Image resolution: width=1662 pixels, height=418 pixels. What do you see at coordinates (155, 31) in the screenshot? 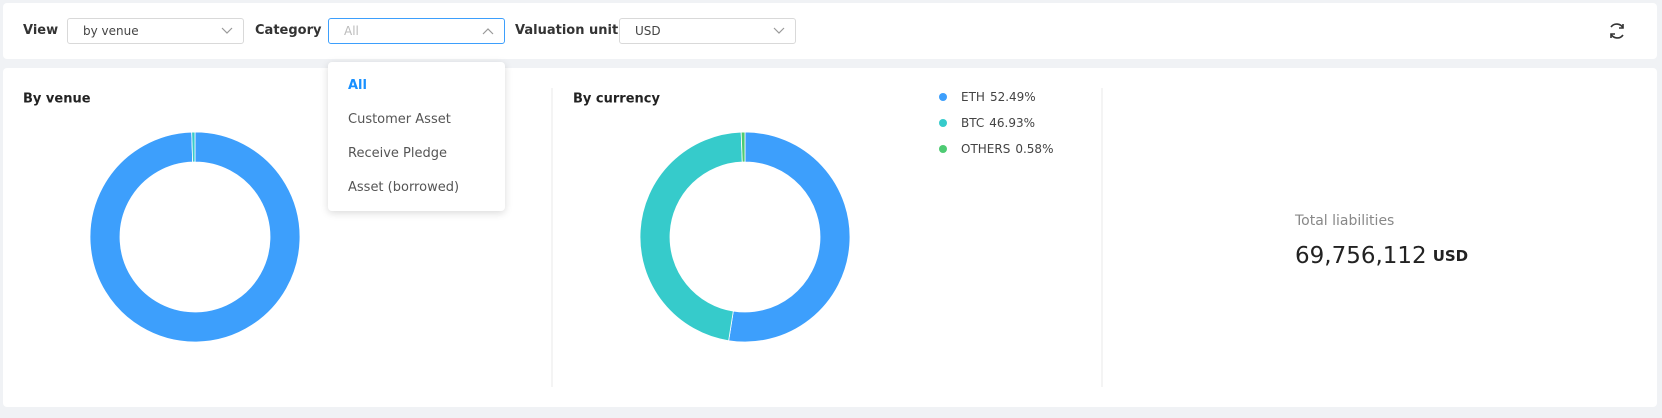
I see `view-select: by venue` at bounding box center [155, 31].